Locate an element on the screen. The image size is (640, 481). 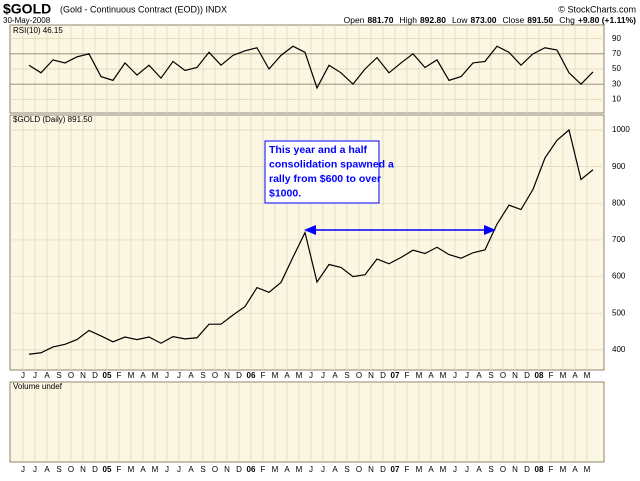
y2-tick-label: 90 is located at coordinates (616, 38).